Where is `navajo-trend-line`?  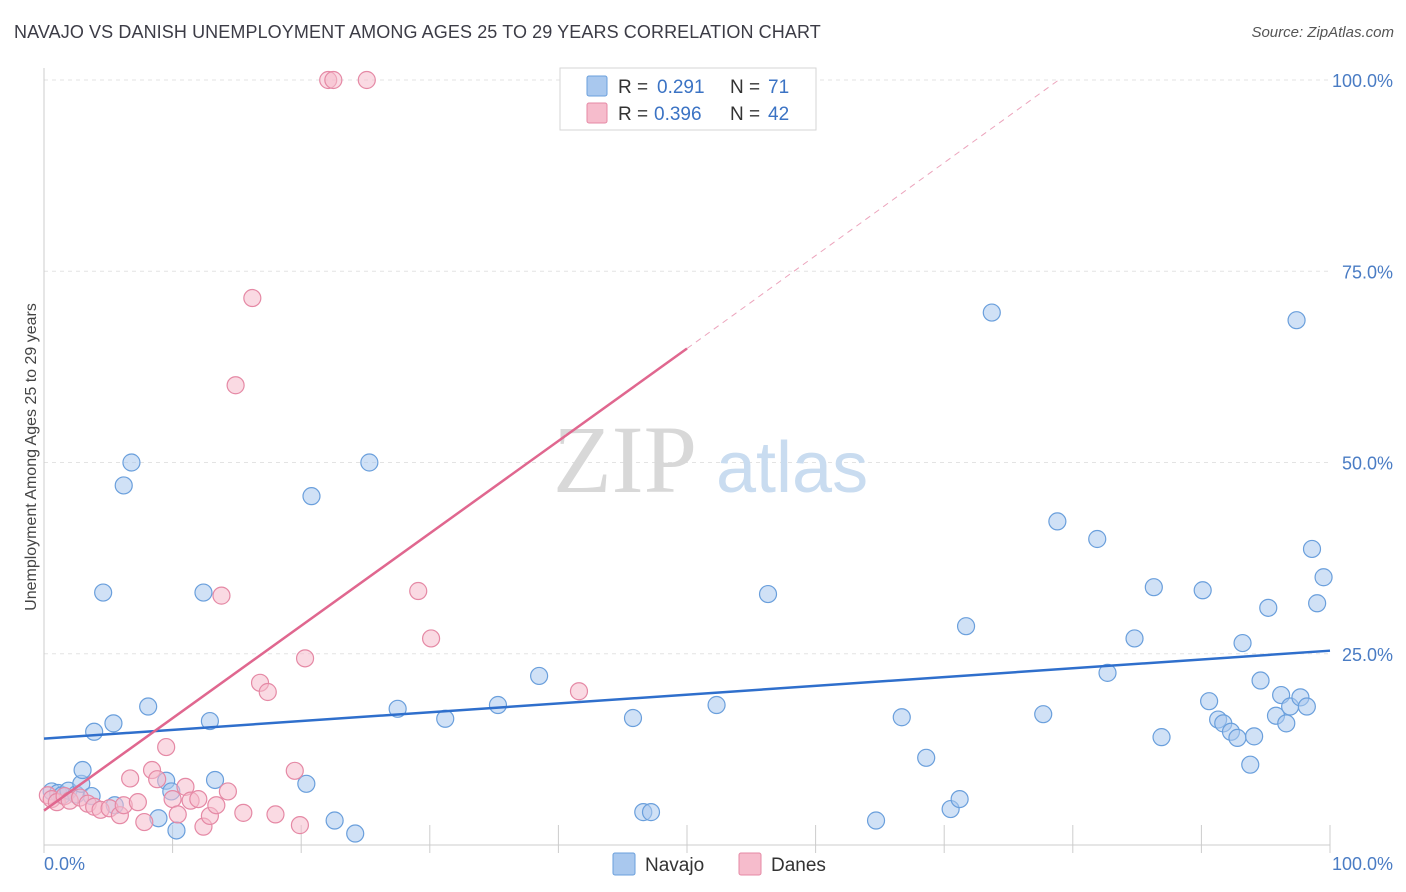
navajo-trend-line is located at coordinates (687, 694).